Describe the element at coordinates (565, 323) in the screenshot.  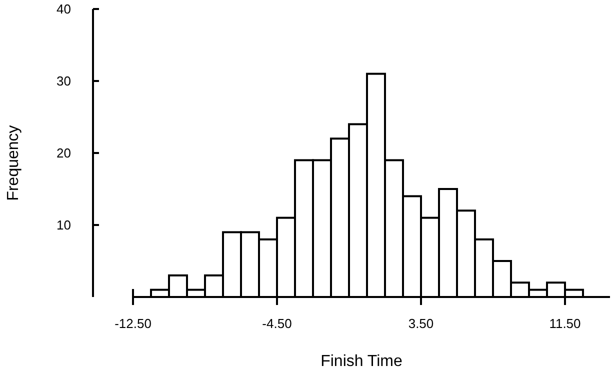
I see `x-tick-label: 11.50` at that location.